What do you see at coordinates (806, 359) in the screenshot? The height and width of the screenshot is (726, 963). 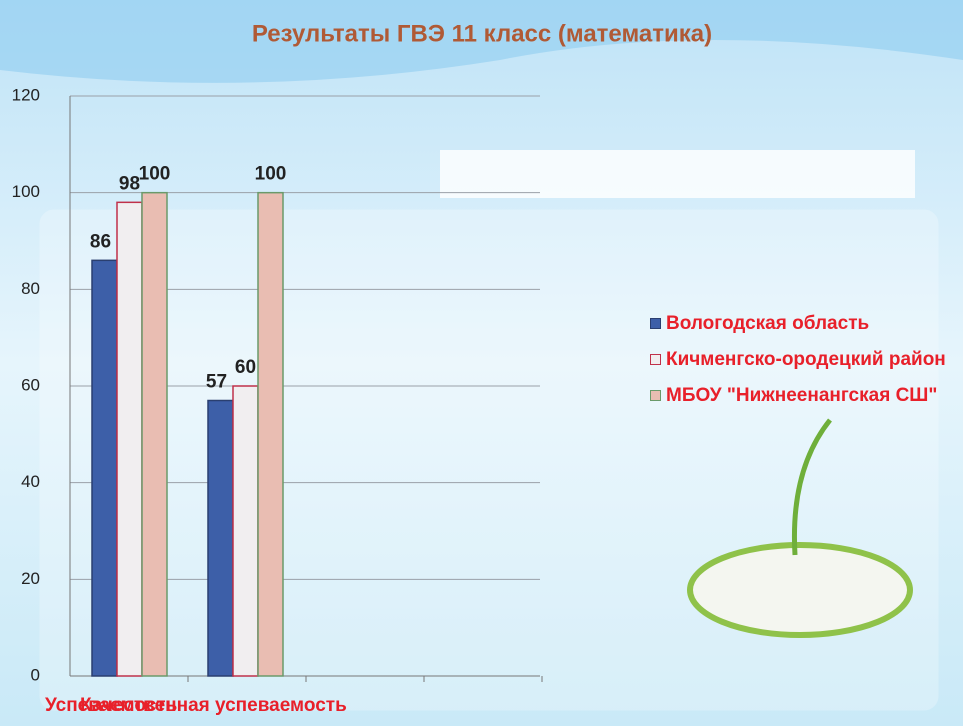 I see `legend-label: Кичменгско-ородецкий район` at bounding box center [806, 359].